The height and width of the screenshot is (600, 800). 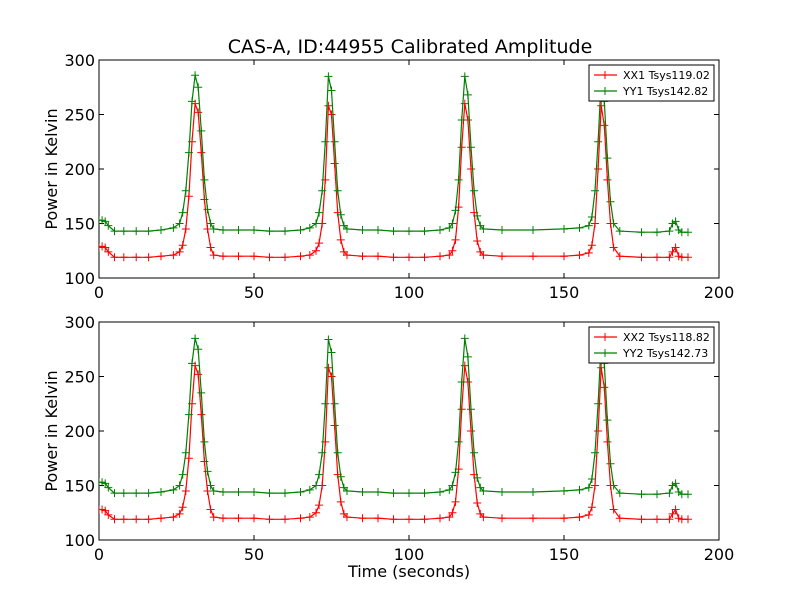 I want to click on legend-label: YY2 Tsys142.73, so click(x=665, y=353).